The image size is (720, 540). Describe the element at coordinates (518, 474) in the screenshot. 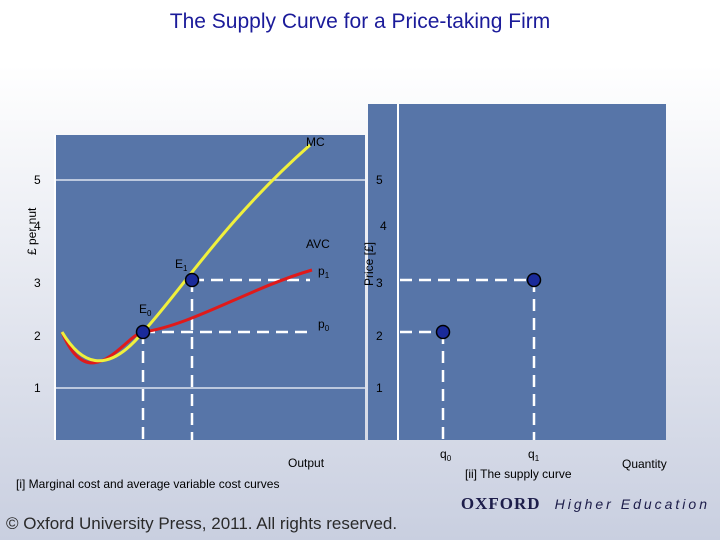

I see `right-panel-caption: [ii] The supply curve` at that location.